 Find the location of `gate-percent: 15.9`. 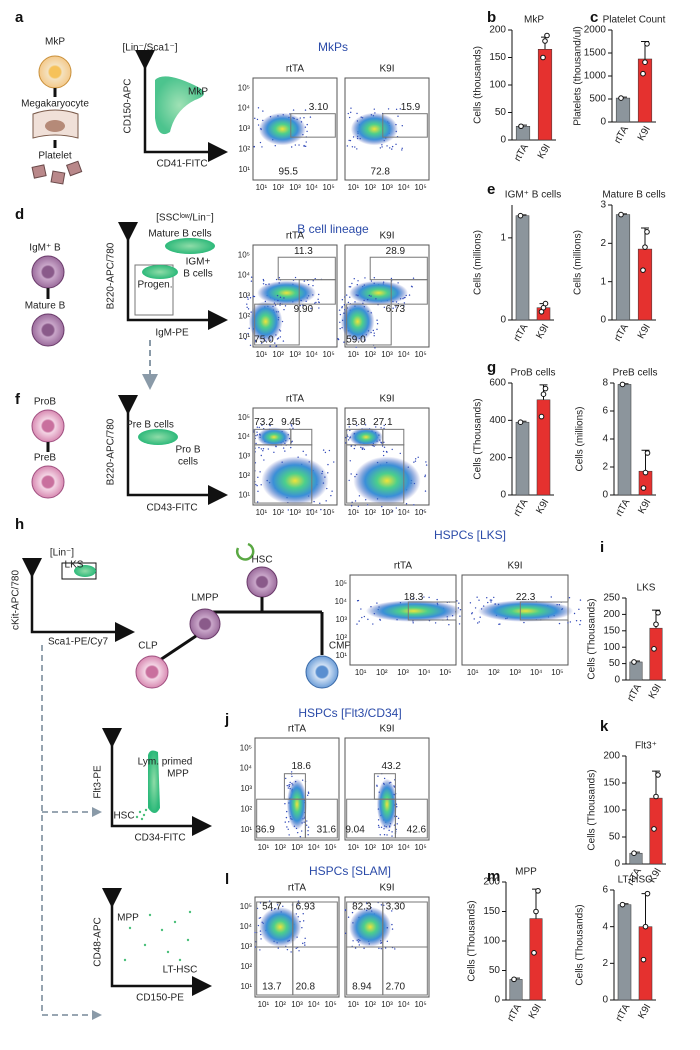

gate-percent: 15.9 is located at coordinates (411, 107).